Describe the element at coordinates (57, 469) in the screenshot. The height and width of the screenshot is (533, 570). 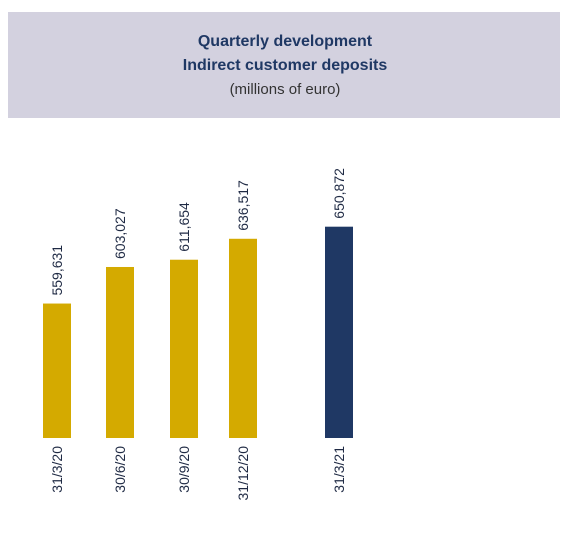
I see `x-tick-label: 31/3/20` at that location.